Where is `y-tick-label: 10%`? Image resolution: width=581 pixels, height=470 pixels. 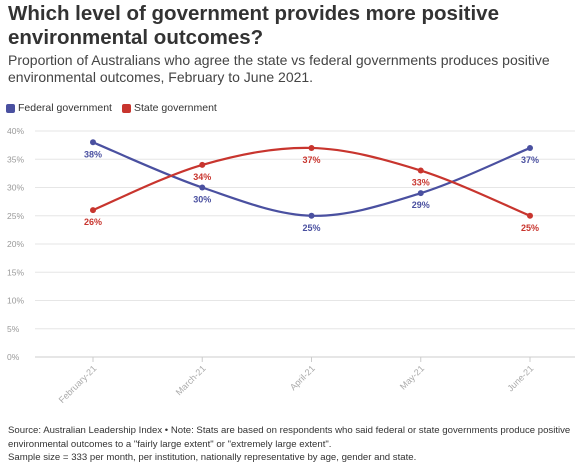
y-tick-label: 10% is located at coordinates (15, 301).